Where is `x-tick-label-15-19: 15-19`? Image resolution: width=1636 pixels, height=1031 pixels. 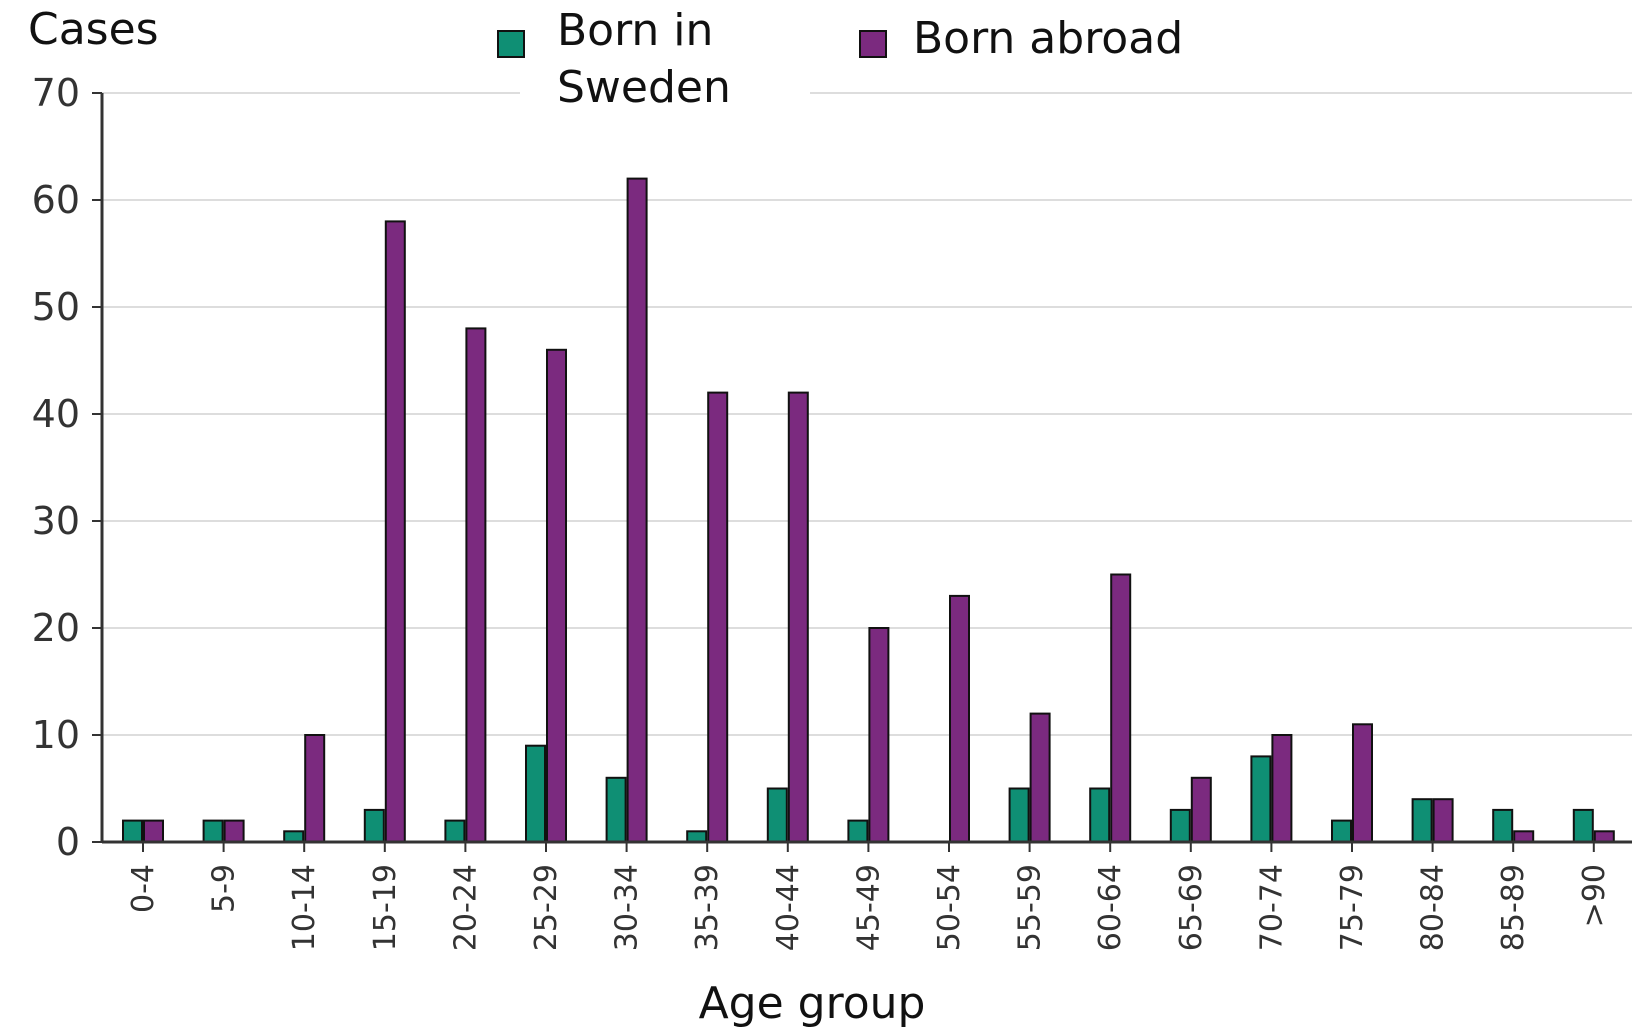
x-tick-label-15-19: 15-19 is located at coordinates (385, 907).